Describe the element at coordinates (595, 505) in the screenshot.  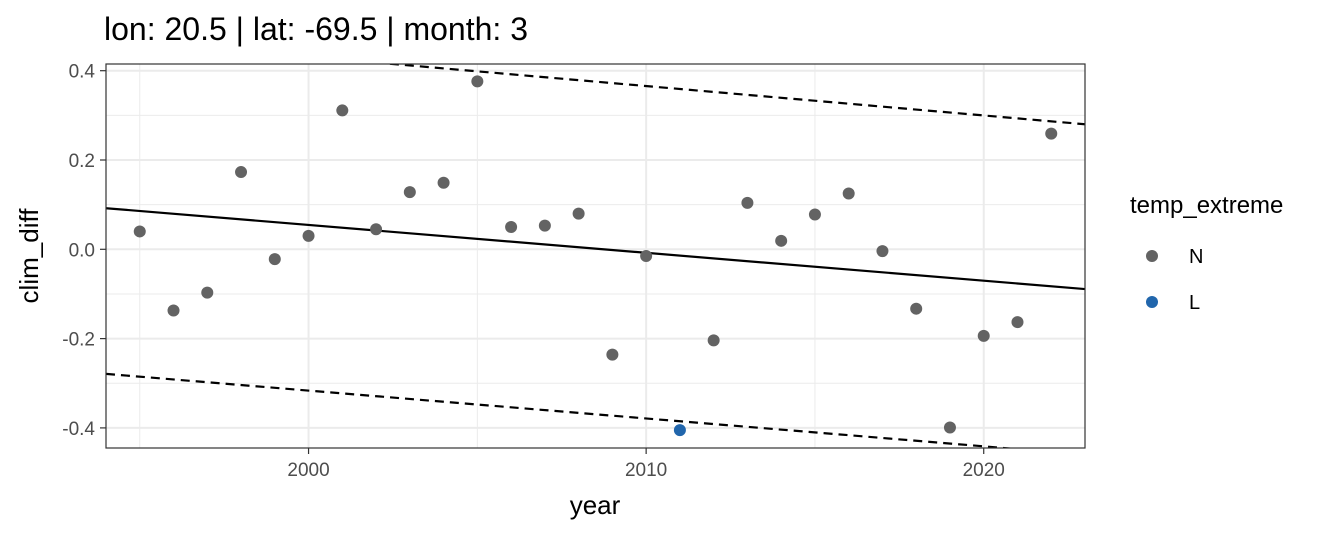
I see `x-axis-title: year` at that location.